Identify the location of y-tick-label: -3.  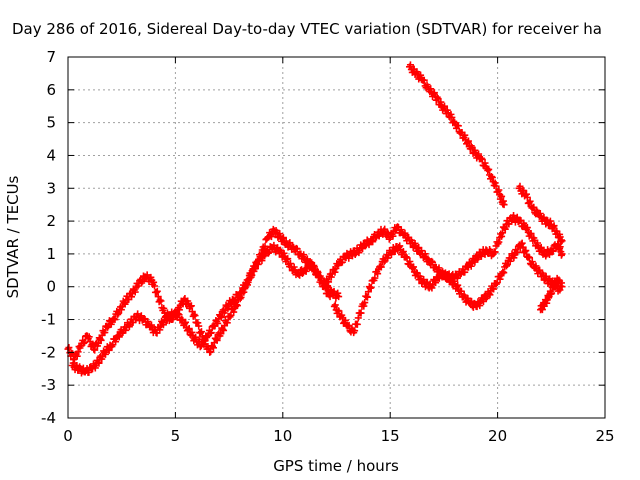
(48, 385).